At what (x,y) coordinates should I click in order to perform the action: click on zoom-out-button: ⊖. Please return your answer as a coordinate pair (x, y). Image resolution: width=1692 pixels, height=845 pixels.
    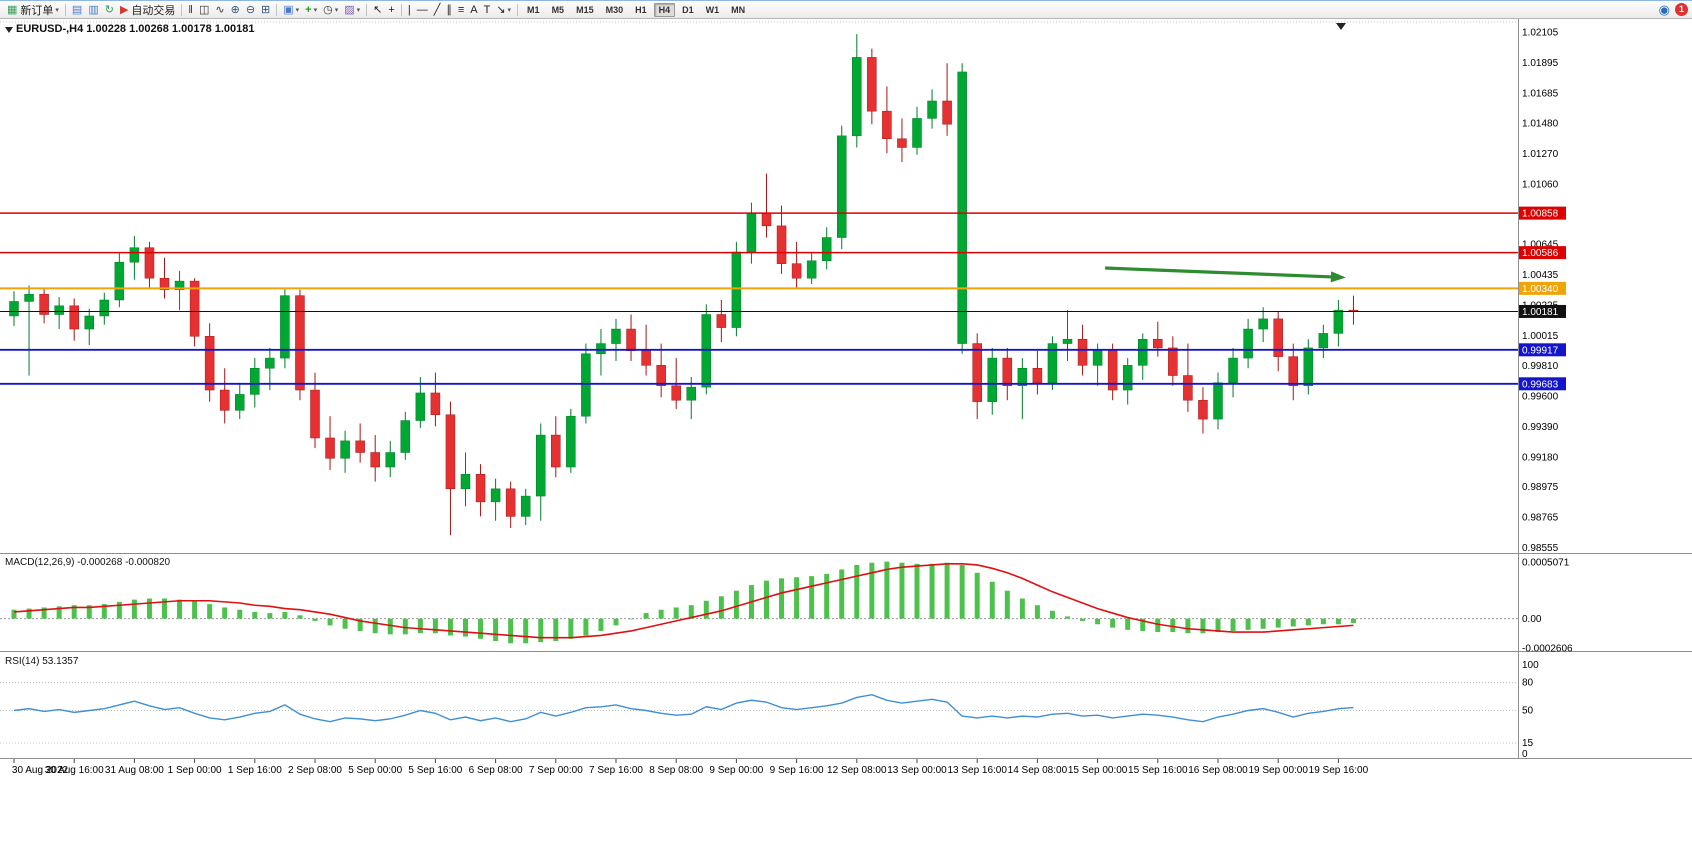
    Looking at the image, I should click on (250, 10).